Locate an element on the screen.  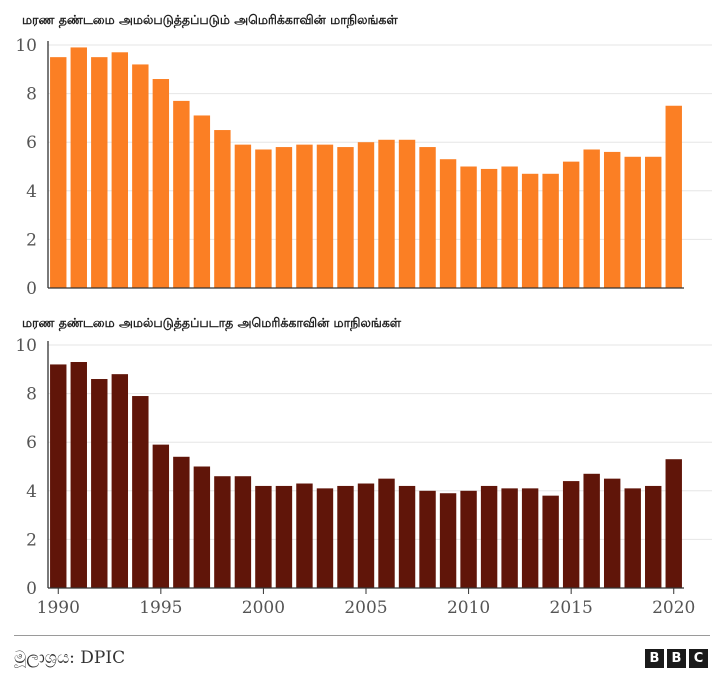
x-tick-label: 2015 is located at coordinates (571, 608).